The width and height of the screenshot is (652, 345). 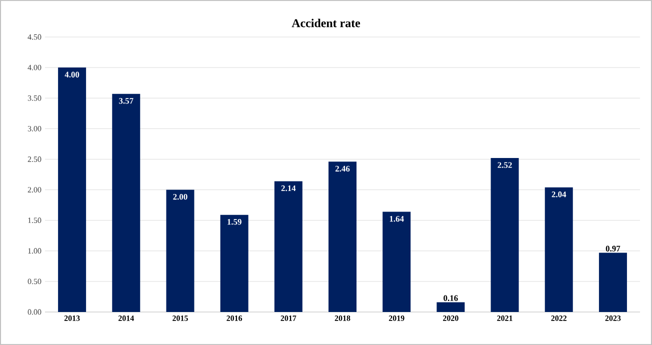 I want to click on data-label: 1.59, so click(x=235, y=222).